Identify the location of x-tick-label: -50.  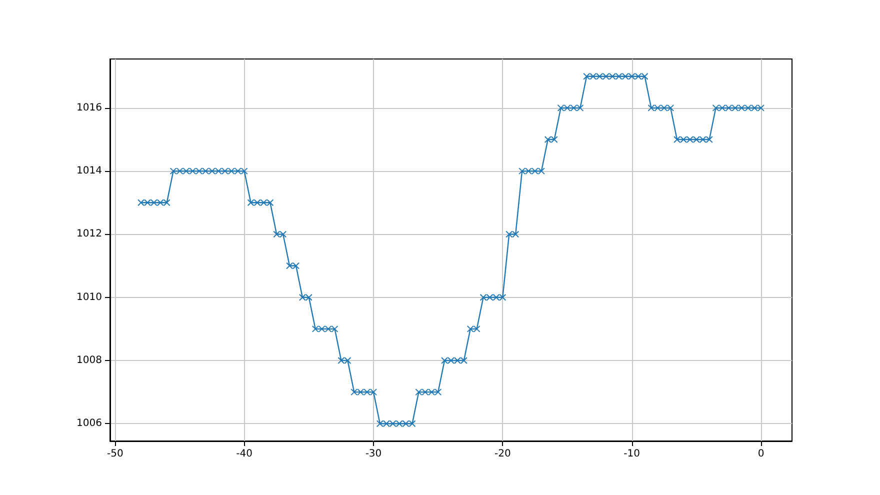
(115, 454).